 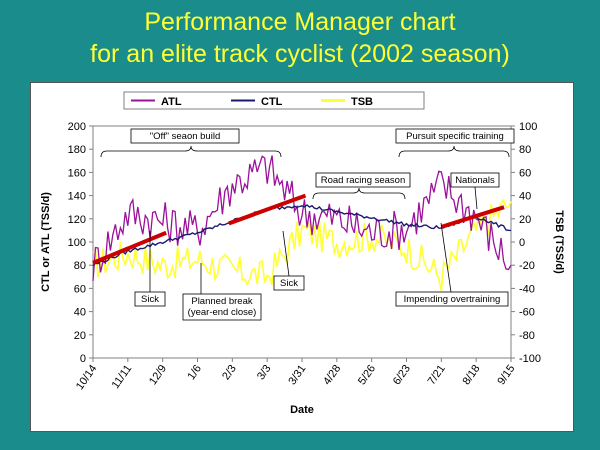 I want to click on x-tick-label: 10/14, so click(x=87, y=377).